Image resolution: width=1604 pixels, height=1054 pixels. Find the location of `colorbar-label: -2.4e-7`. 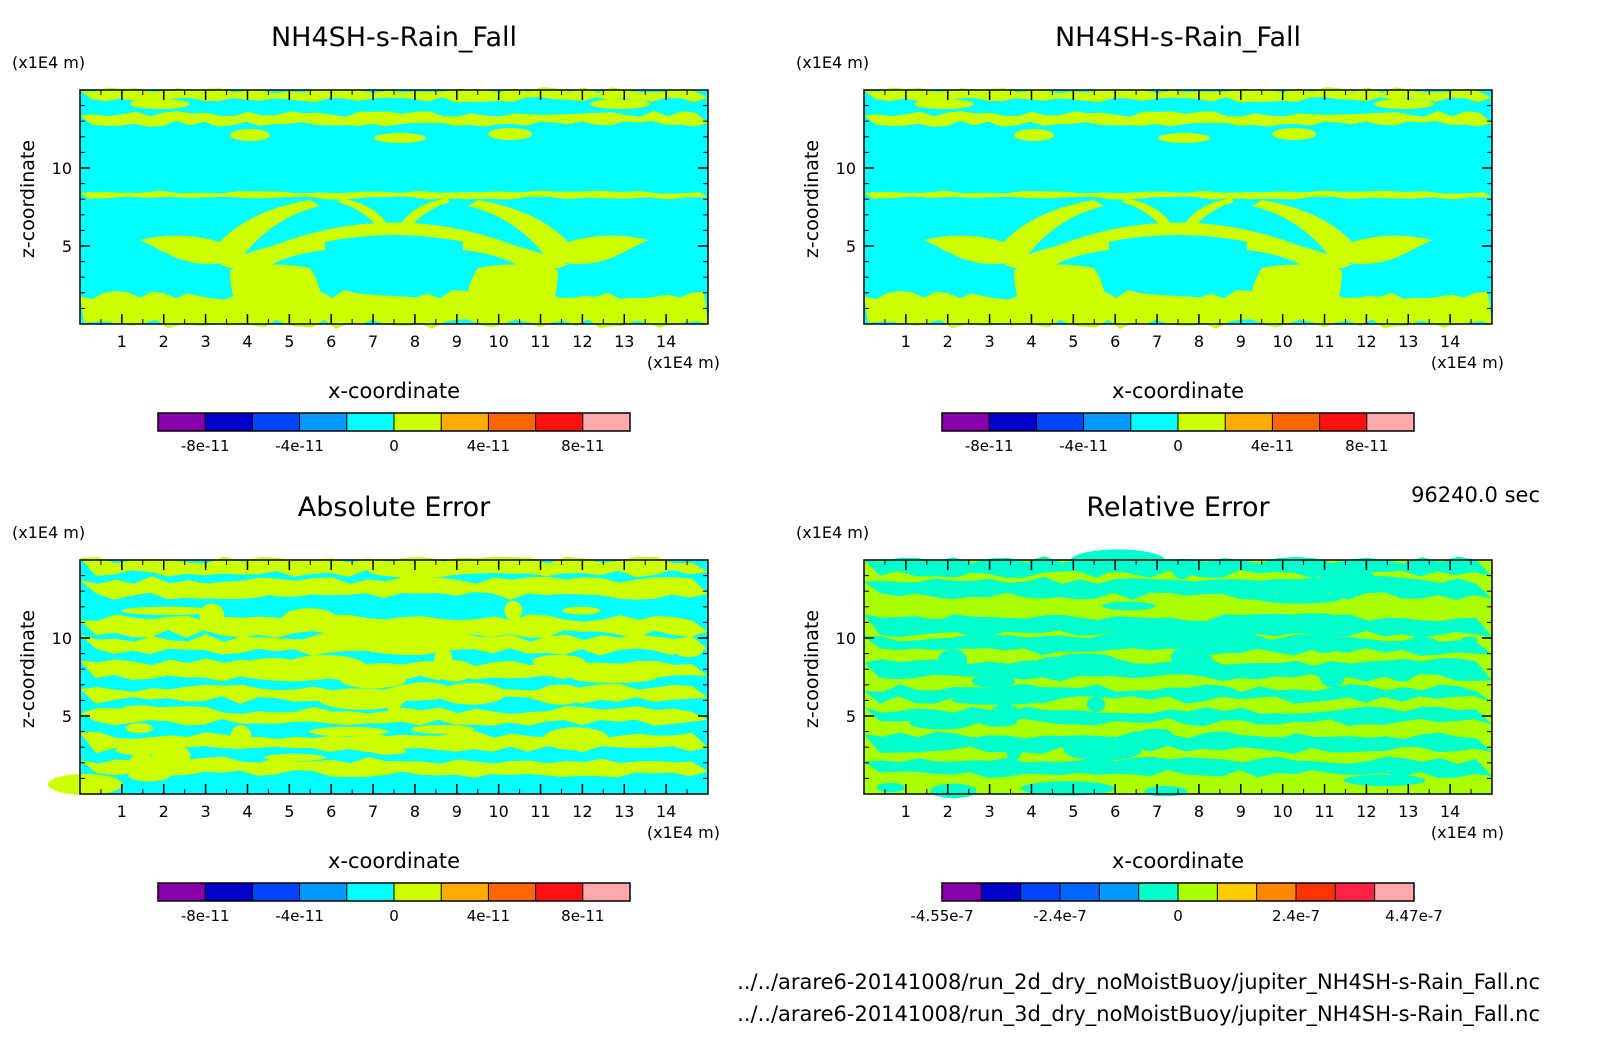

colorbar-label: -2.4e-7 is located at coordinates (1059, 916).